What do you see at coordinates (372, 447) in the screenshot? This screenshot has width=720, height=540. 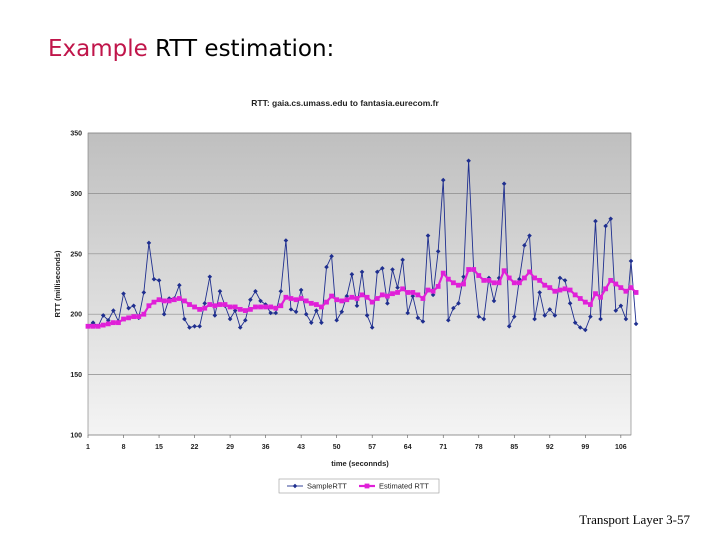 I see `x-tick-label: 57` at bounding box center [372, 447].